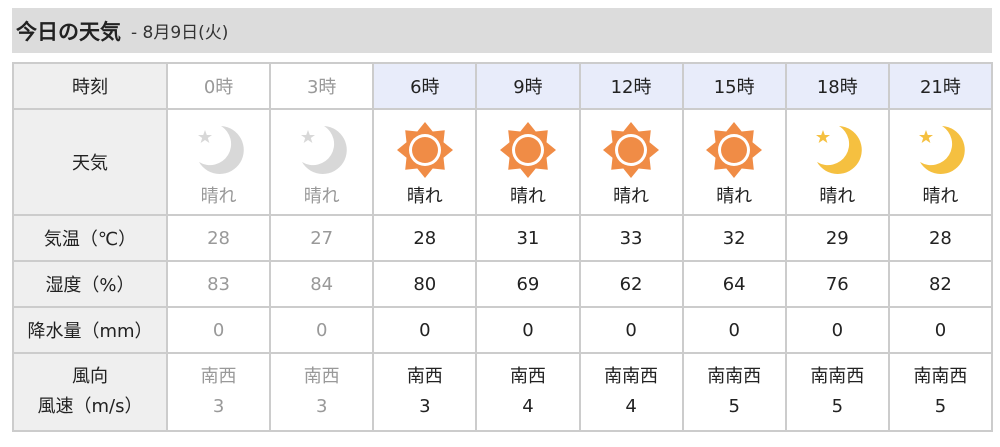 This screenshot has height=447, width=1000. I want to click on time-cell: 21時, so click(940, 86).